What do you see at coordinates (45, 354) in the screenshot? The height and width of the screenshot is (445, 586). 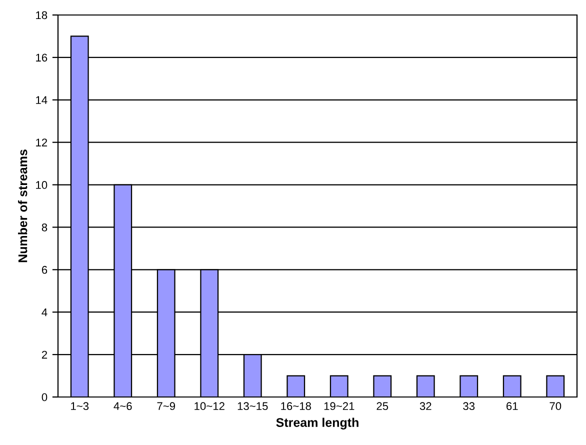 I see `y-tick-label: 2` at bounding box center [45, 354].